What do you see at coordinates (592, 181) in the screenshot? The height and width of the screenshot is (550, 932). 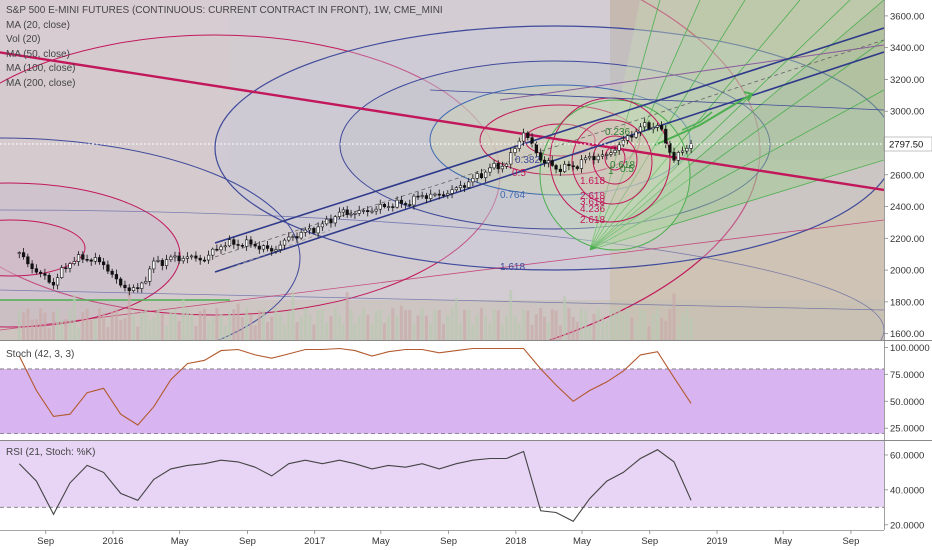 I see `fib-level-label: 1.618` at bounding box center [592, 181].